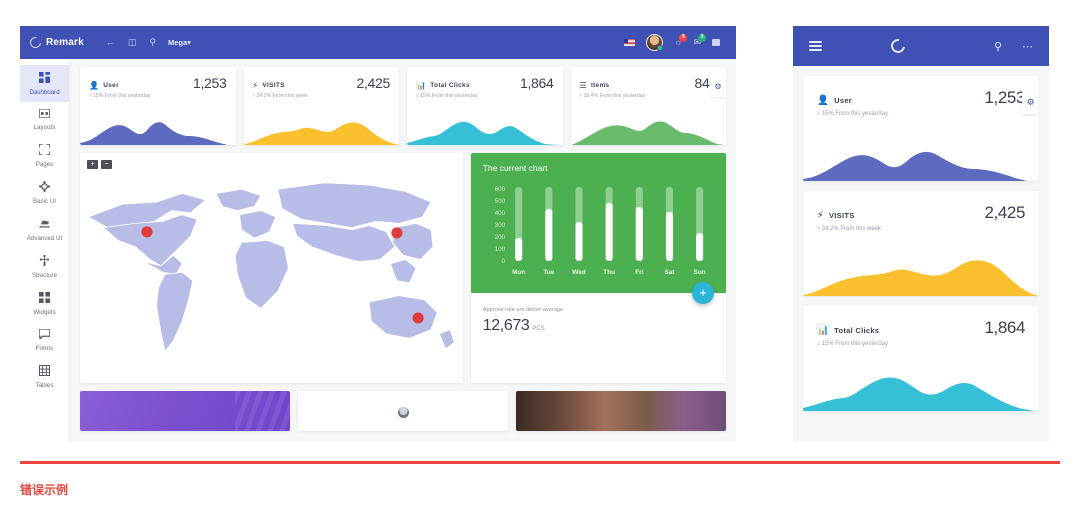  I want to click on sidebar-label: Basic UI, so click(44, 201).